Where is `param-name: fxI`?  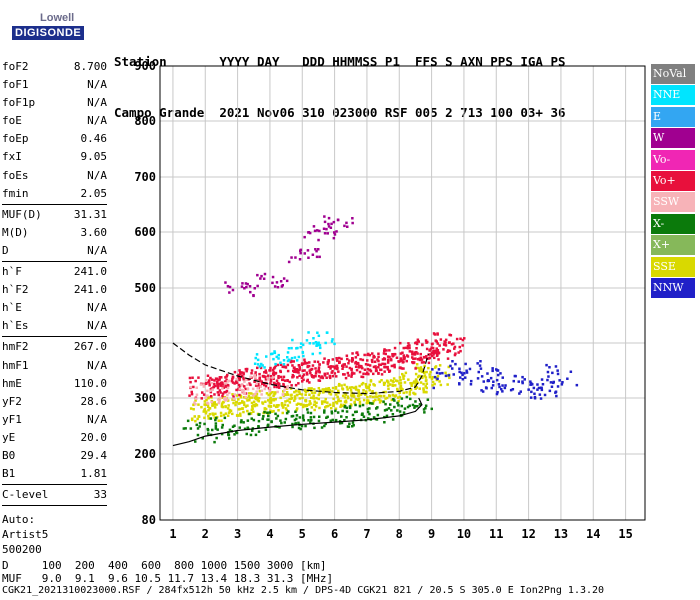
param-name: fxI is located at coordinates (12, 157).